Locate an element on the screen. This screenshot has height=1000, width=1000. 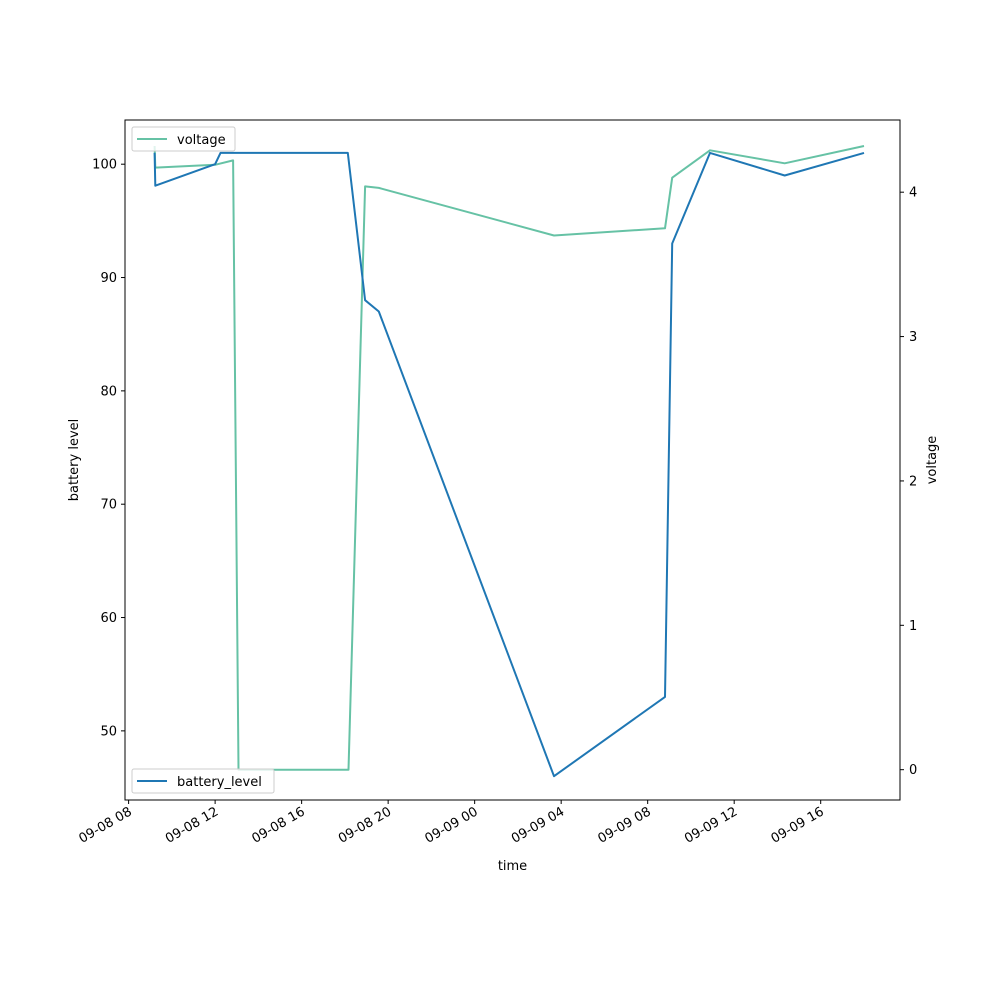
y-right-tick-label: 4 is located at coordinates (913, 193).